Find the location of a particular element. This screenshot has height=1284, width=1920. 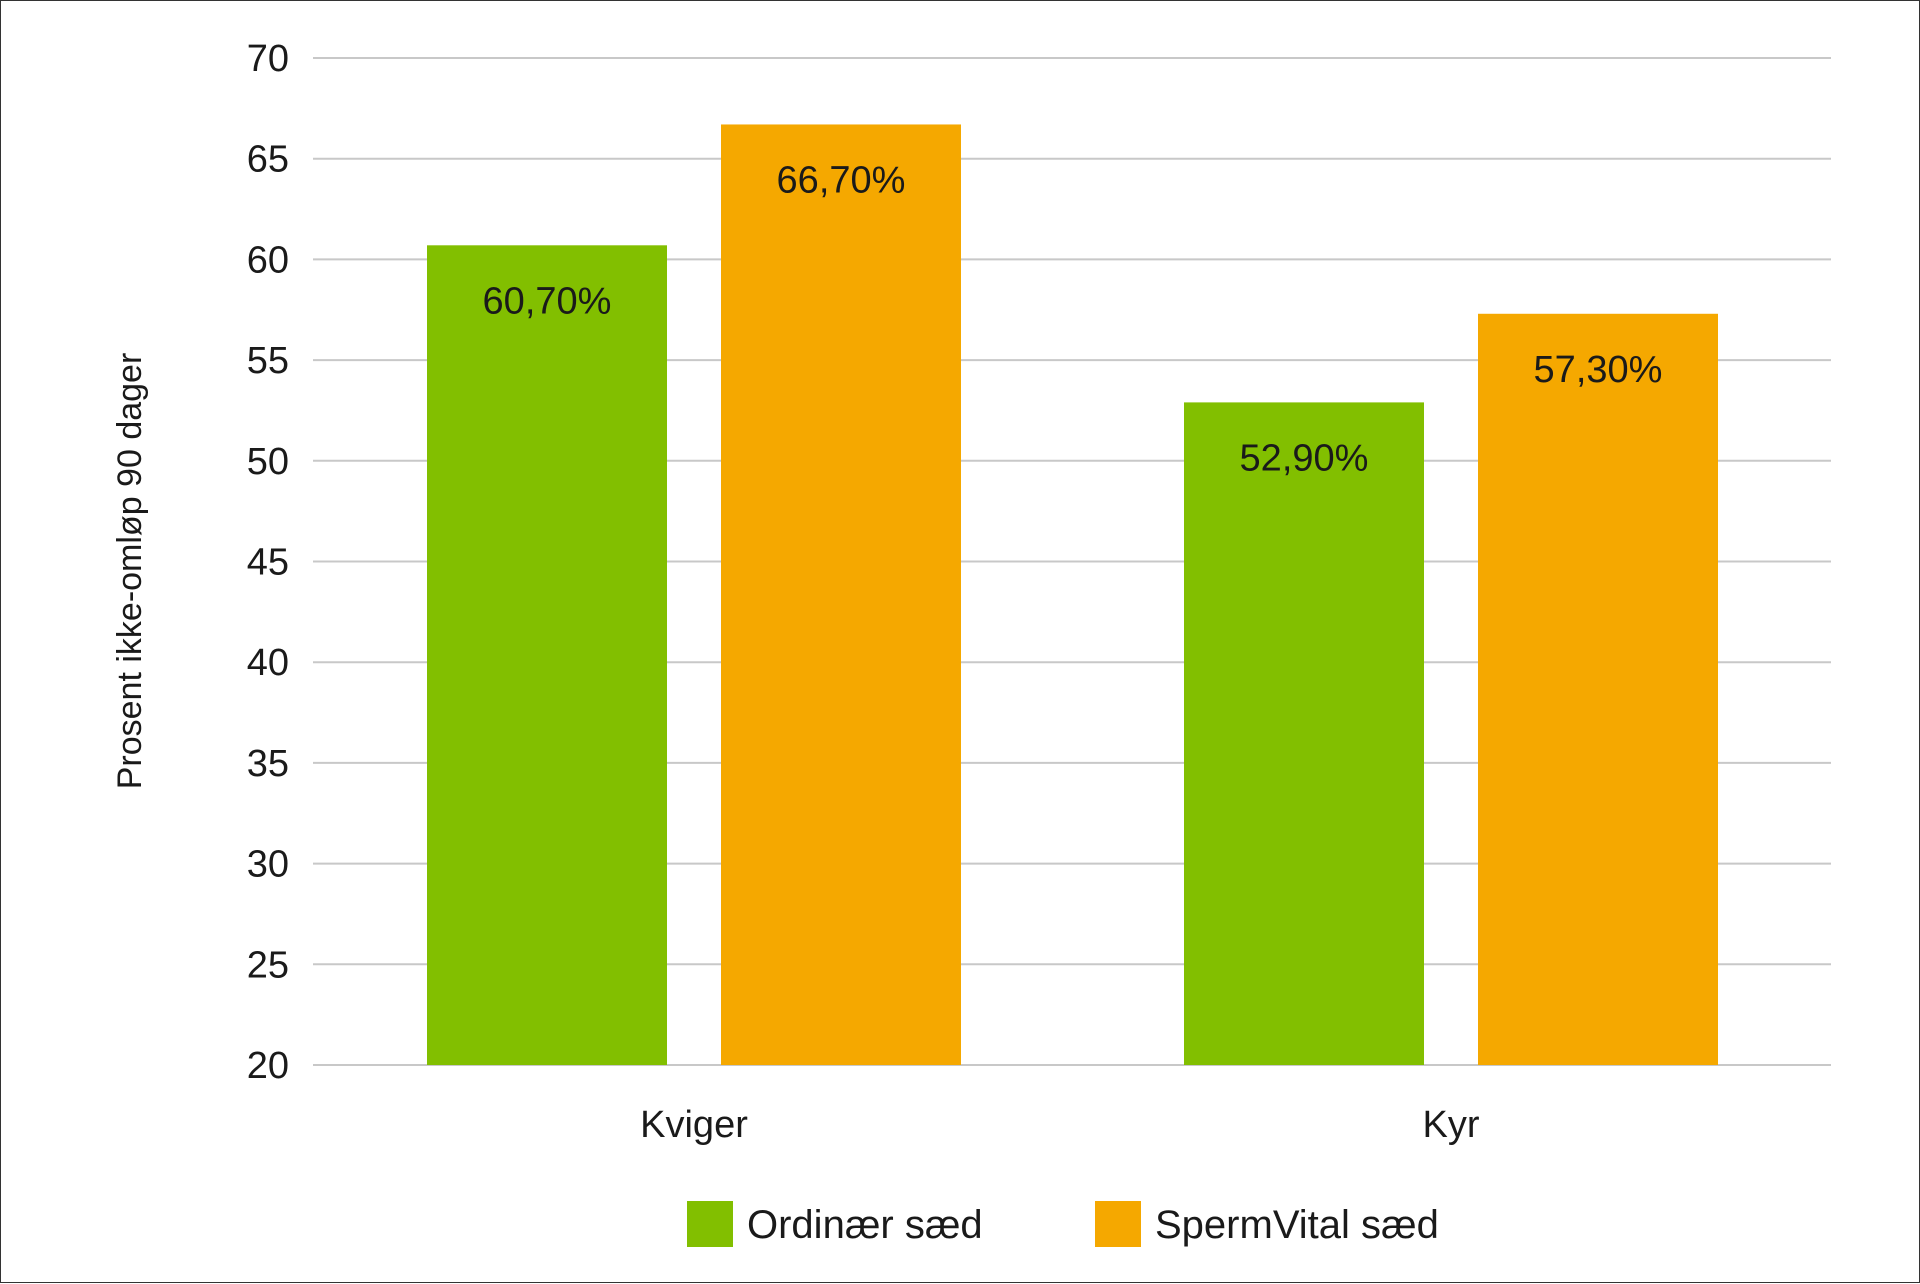

y-tick-label: 40 is located at coordinates (268, 663).